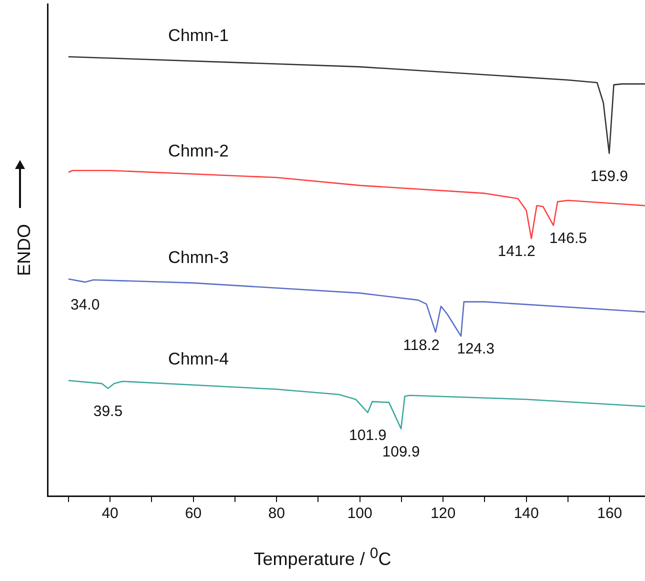  I want to click on annotation: 124.3, so click(475, 349).